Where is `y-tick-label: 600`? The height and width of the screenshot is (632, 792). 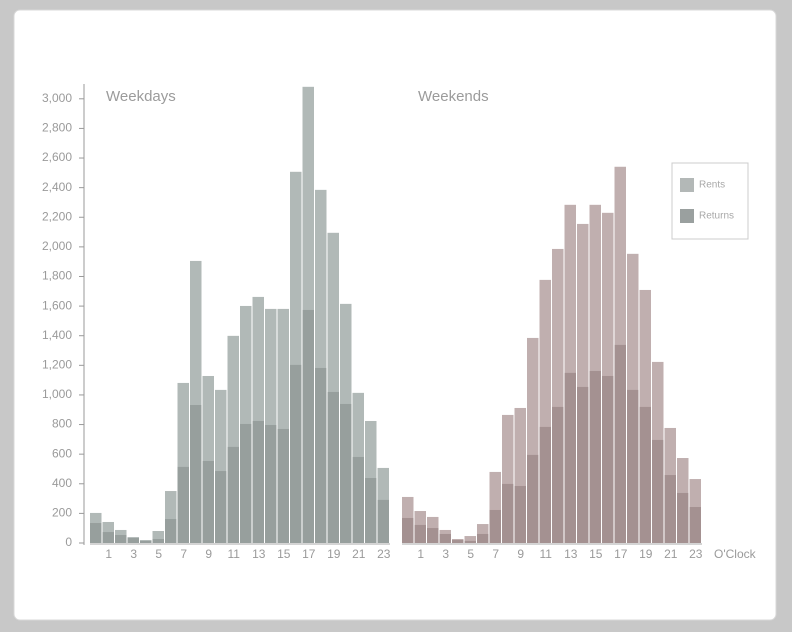 y-tick-label: 600 is located at coordinates (62, 453).